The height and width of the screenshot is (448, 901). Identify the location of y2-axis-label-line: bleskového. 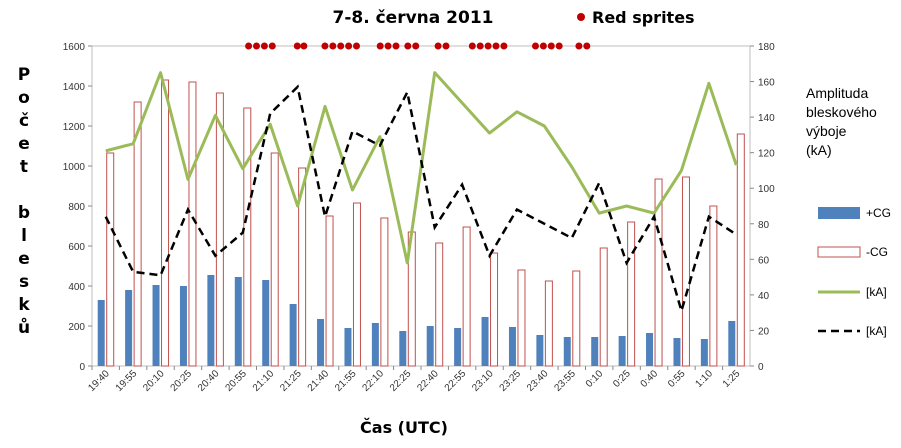
(841, 112).